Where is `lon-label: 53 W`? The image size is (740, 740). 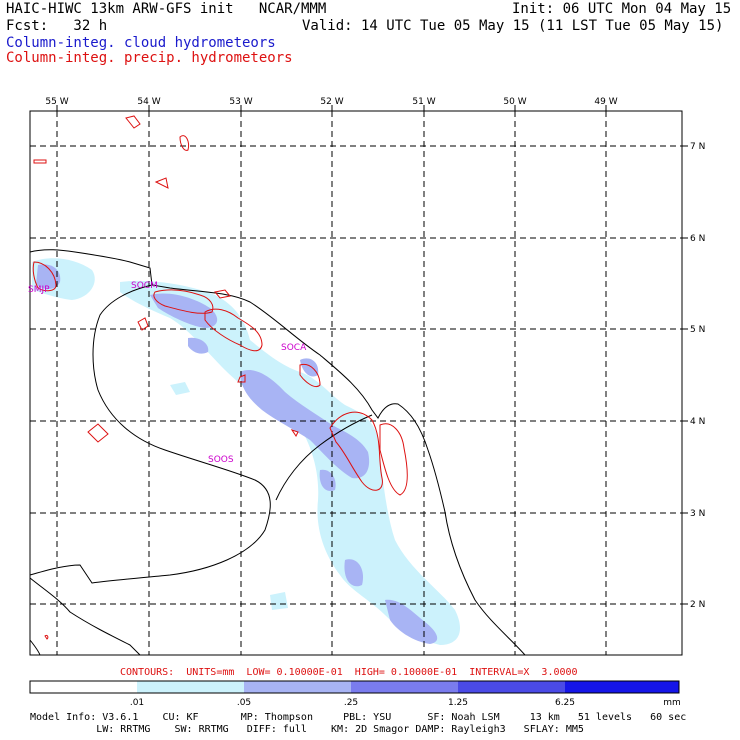
lon-label: 53 W is located at coordinates (240, 102).